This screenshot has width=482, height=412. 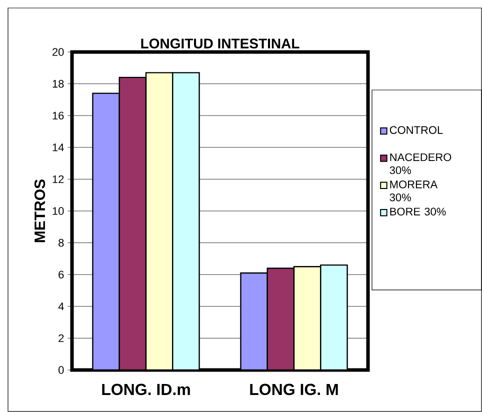 What do you see at coordinates (220, 43) in the screenshot?
I see `chart-title: LONGITUD INTESTINAL` at bounding box center [220, 43].